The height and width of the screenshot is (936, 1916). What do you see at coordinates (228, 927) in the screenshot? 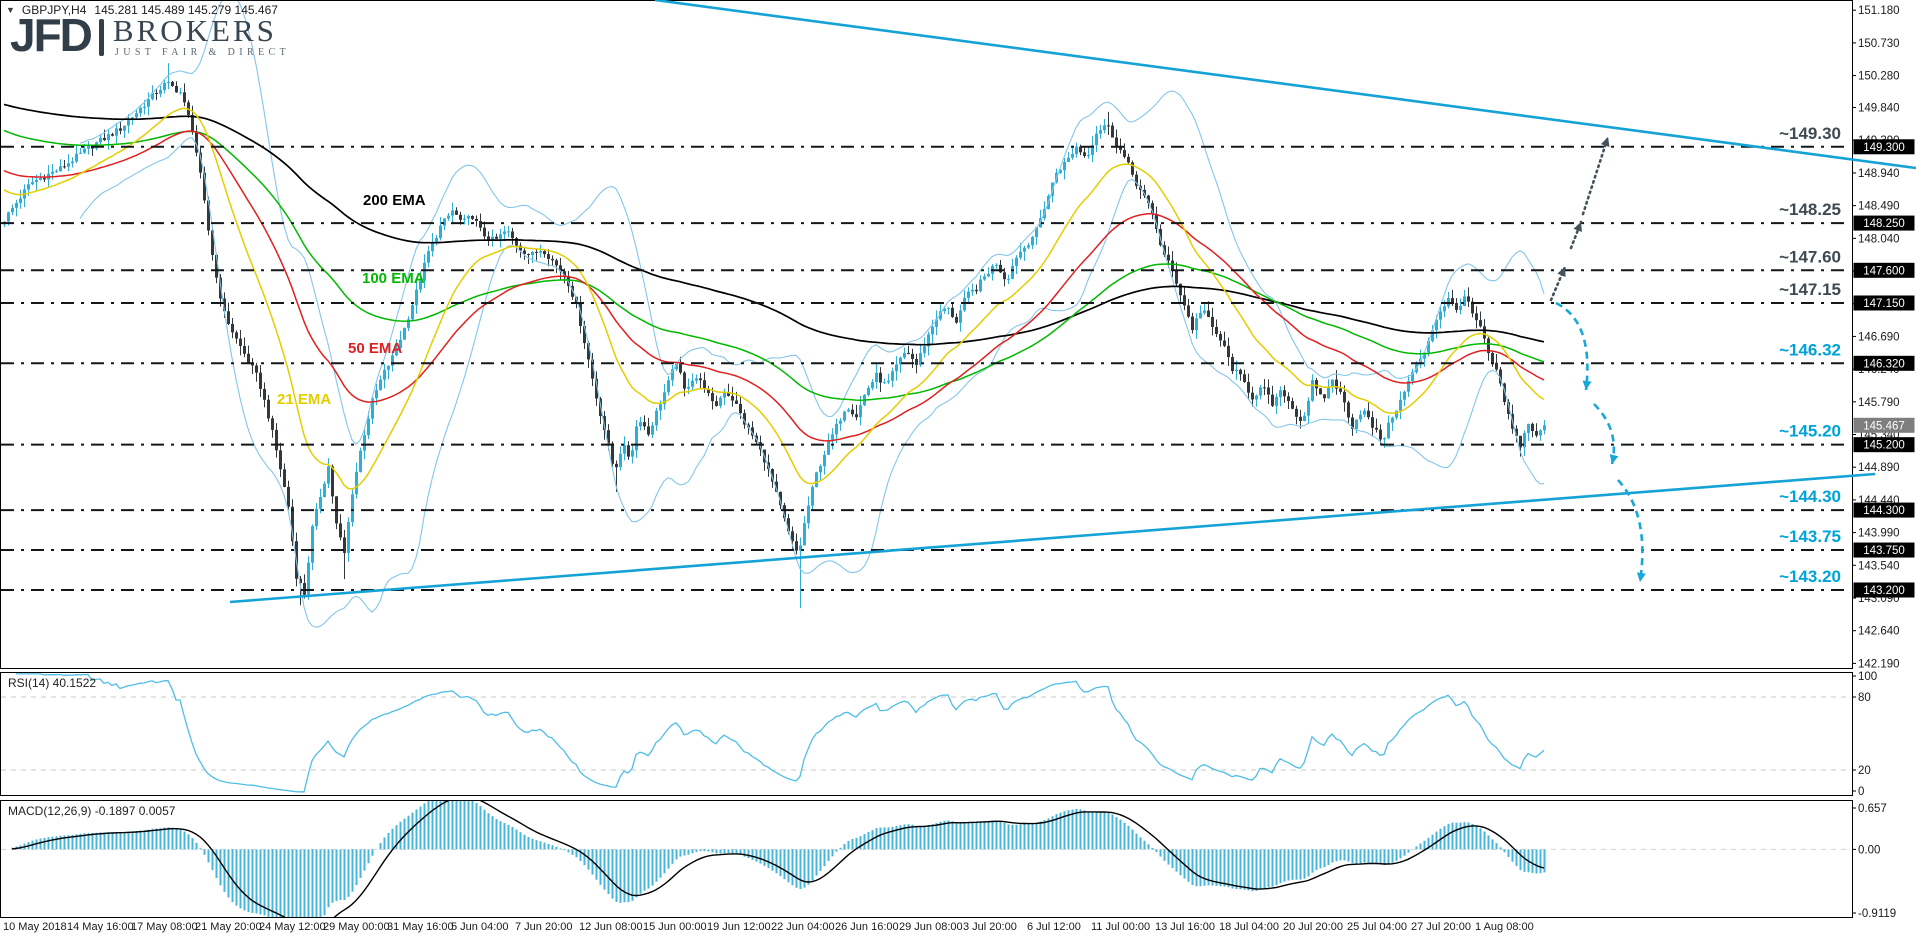
I see `time-axis-label: 21 May 20:00` at bounding box center [228, 927].